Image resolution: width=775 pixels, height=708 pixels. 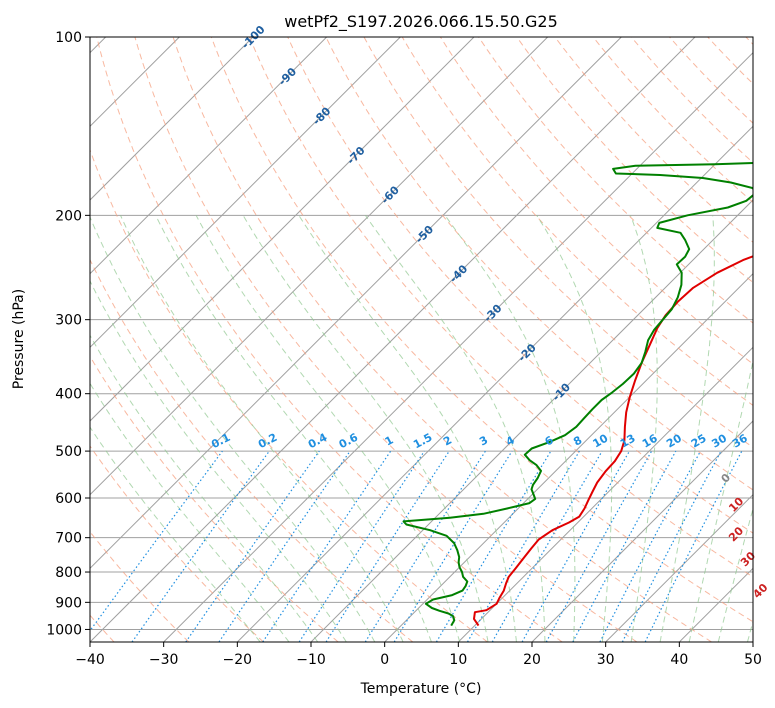 What do you see at coordinates (532, 660) in the screenshot?
I see `x-tick-label: 20` at bounding box center [532, 660].